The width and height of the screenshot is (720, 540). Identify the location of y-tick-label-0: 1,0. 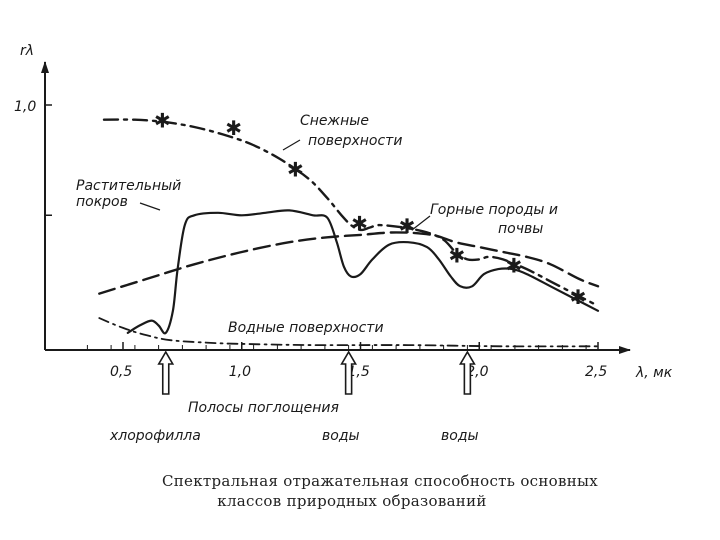
(25, 107).